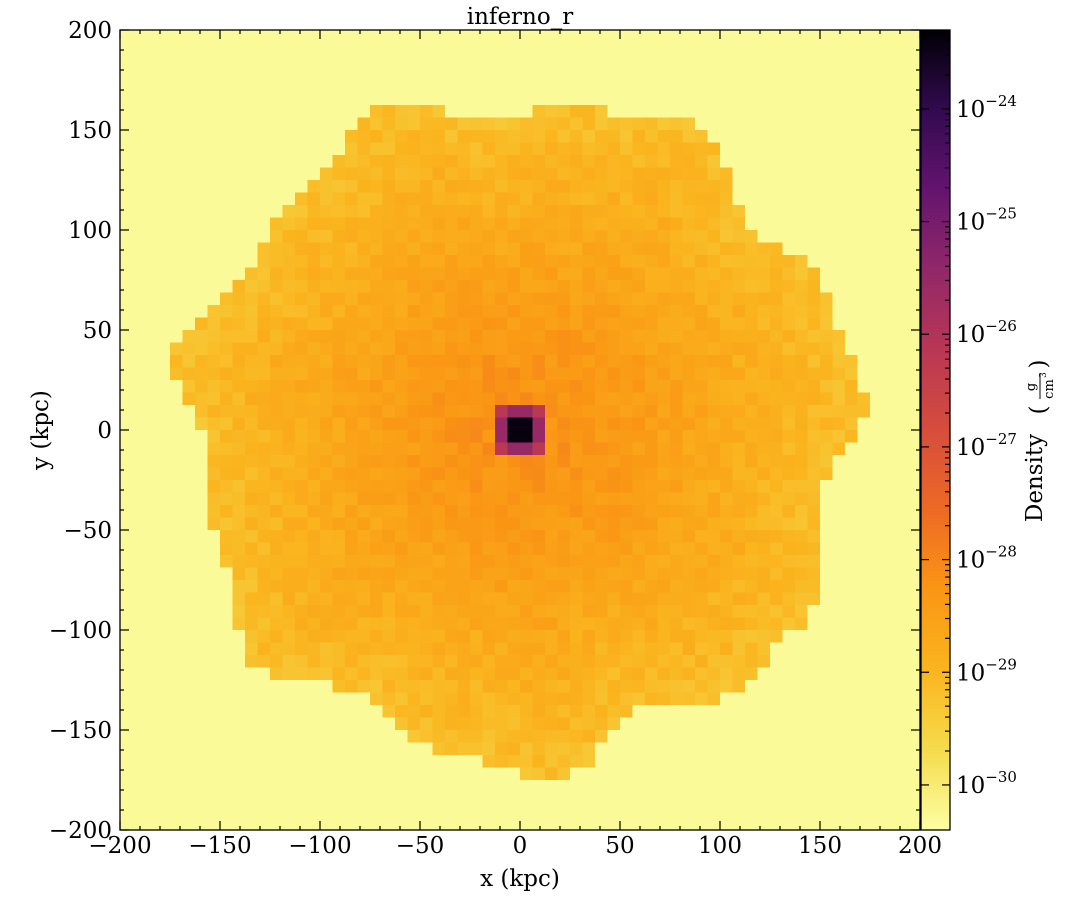 The width and height of the screenshot is (1085, 920). What do you see at coordinates (986, 332) in the screenshot?
I see `colorbar-tick-label: 10−26` at bounding box center [986, 332].